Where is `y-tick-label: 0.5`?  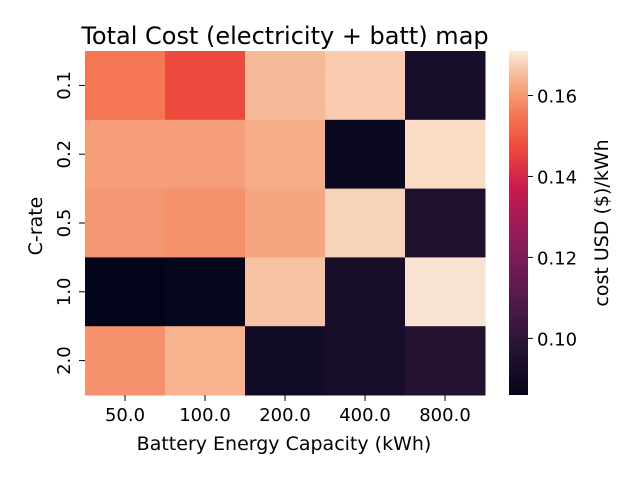 y-tick-label: 0.5 is located at coordinates (64, 223).